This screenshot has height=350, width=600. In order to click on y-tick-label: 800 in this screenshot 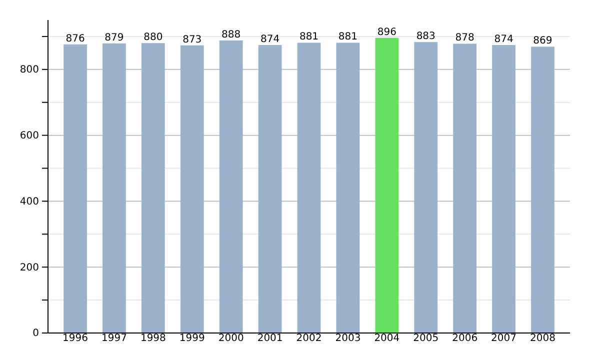, I will do `click(29, 70)`.